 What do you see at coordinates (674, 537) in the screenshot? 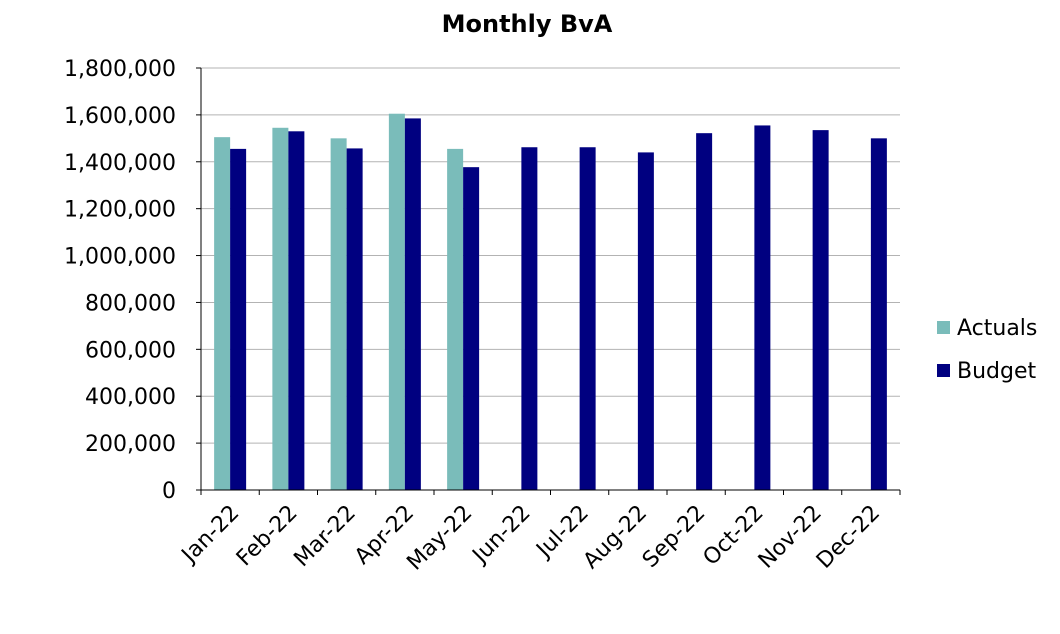
I see `x-tick-label: Sep-22` at bounding box center [674, 537].